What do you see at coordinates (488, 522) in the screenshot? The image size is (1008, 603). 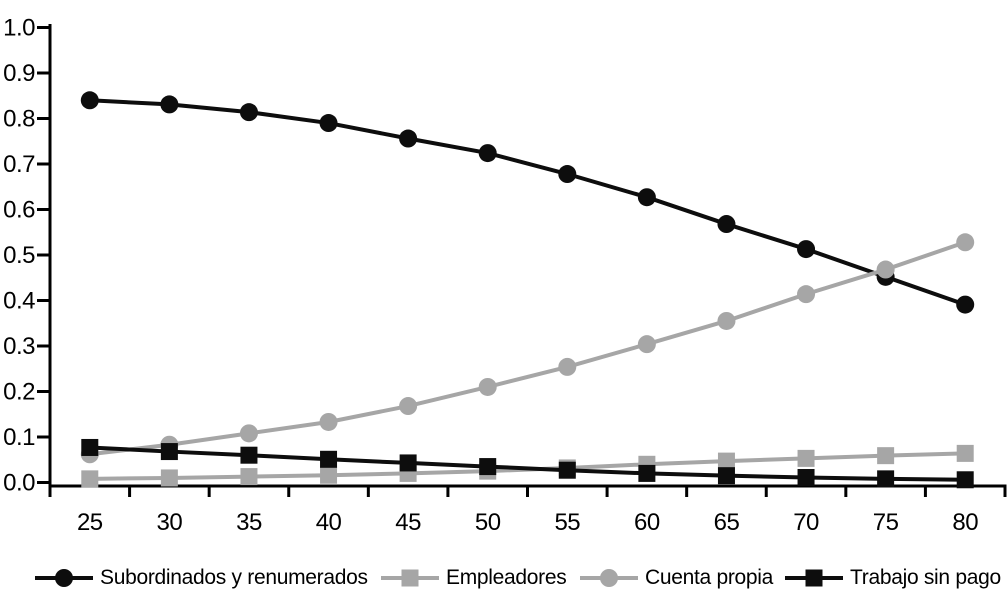 I see `x-tick-label: 50` at bounding box center [488, 522].